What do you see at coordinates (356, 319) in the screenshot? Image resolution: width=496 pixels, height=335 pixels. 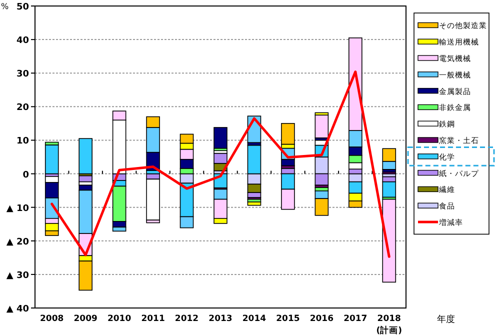 I see `x-tick-label: 2017` at bounding box center [356, 319].